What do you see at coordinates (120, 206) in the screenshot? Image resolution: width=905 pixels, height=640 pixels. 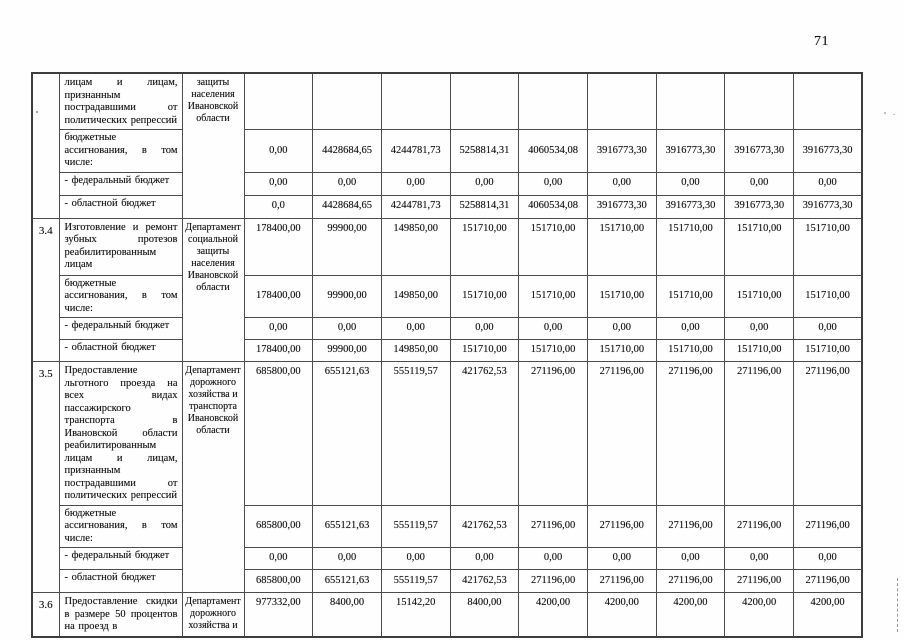 I see `subrow-label: - областной бюджет` at bounding box center [120, 206].